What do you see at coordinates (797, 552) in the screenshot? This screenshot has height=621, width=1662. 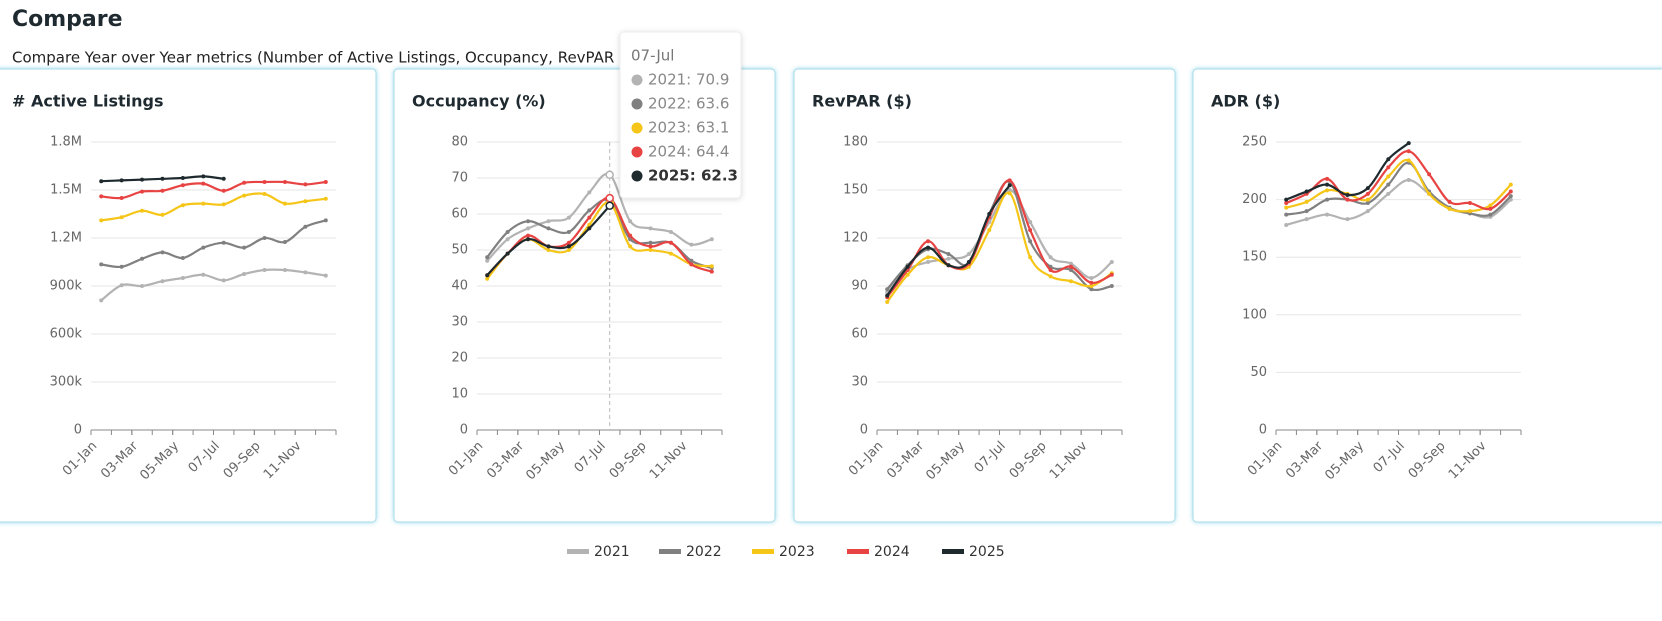 I see `legend-label: 2023` at bounding box center [797, 552].